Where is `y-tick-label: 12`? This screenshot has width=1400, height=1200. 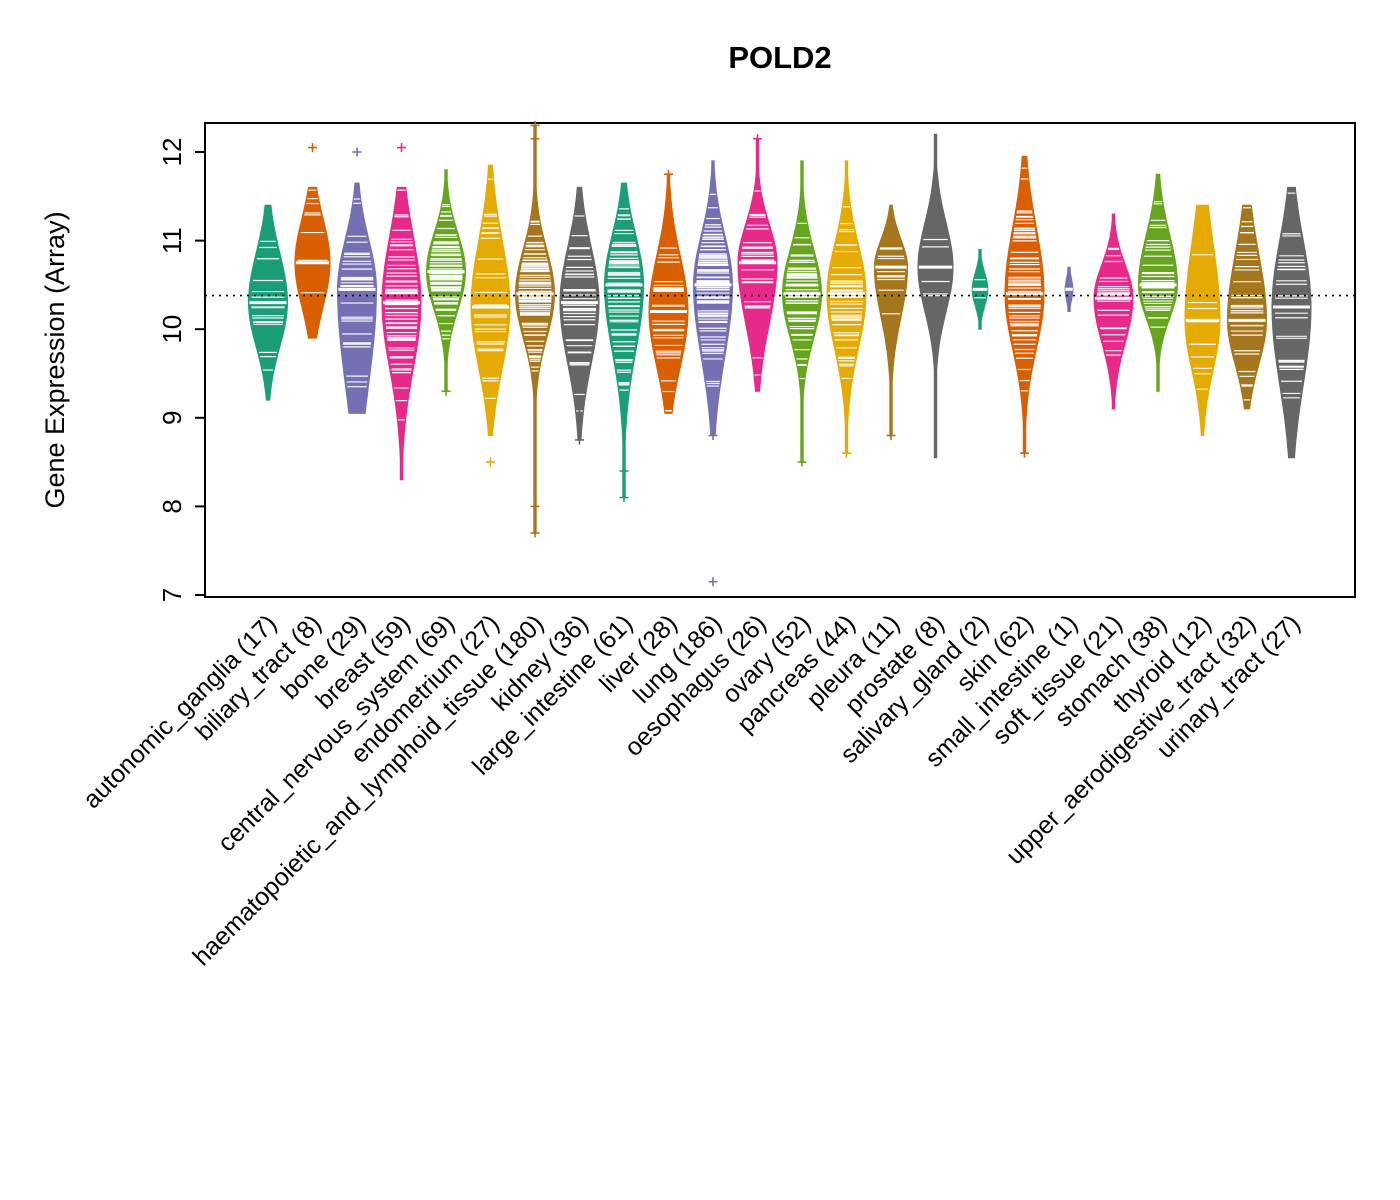 y-tick-label: 12 is located at coordinates (172, 152).